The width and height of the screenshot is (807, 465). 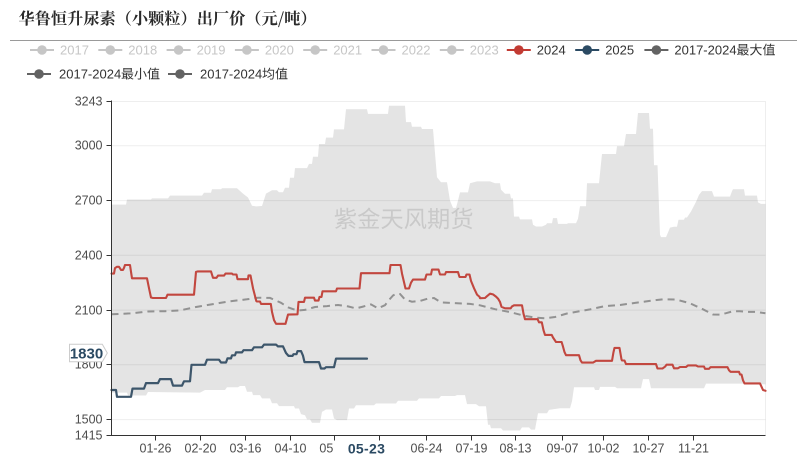 I want to click on svg-text: 2400, so click(x=89, y=256).